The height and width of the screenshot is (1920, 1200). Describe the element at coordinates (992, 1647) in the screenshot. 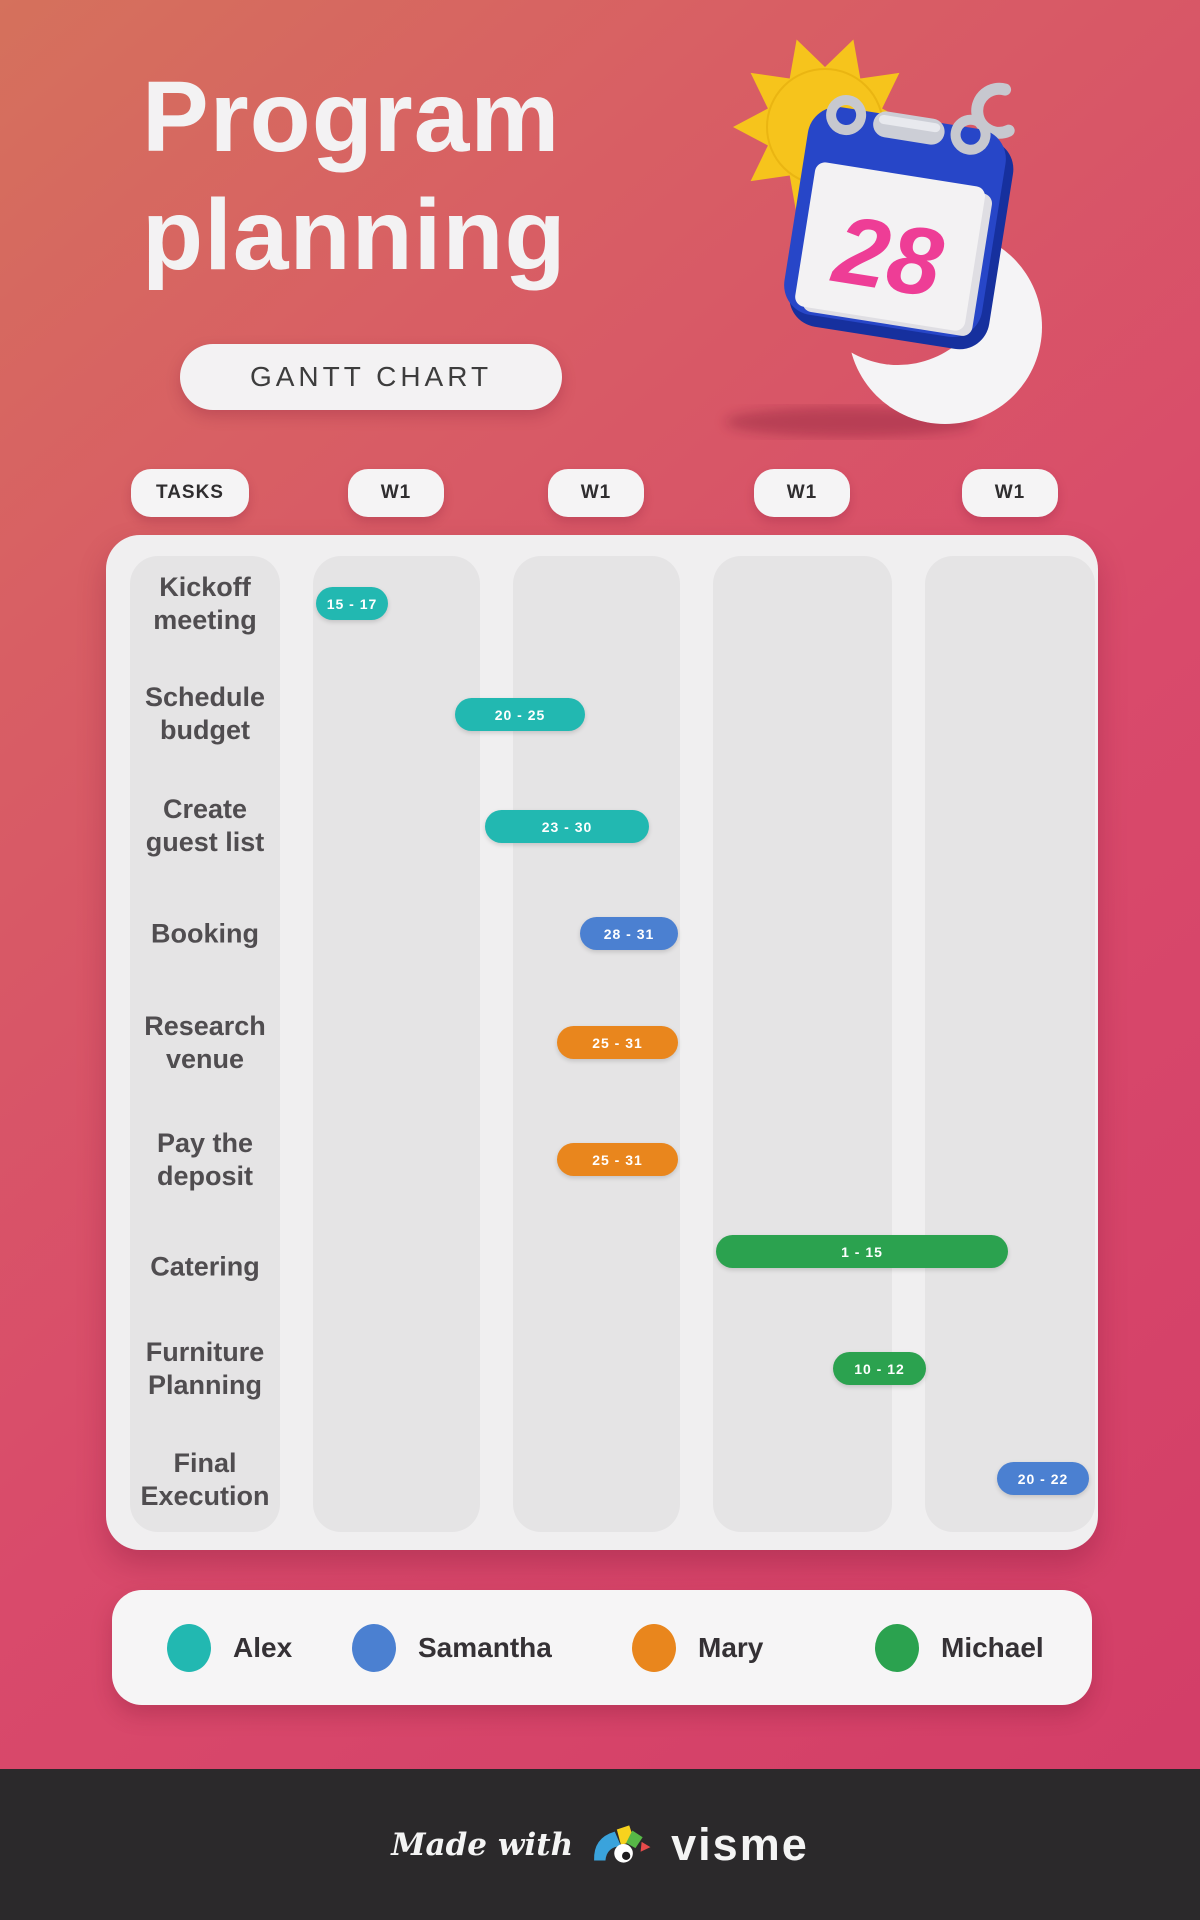

I see `legend-label: Michael` at that location.